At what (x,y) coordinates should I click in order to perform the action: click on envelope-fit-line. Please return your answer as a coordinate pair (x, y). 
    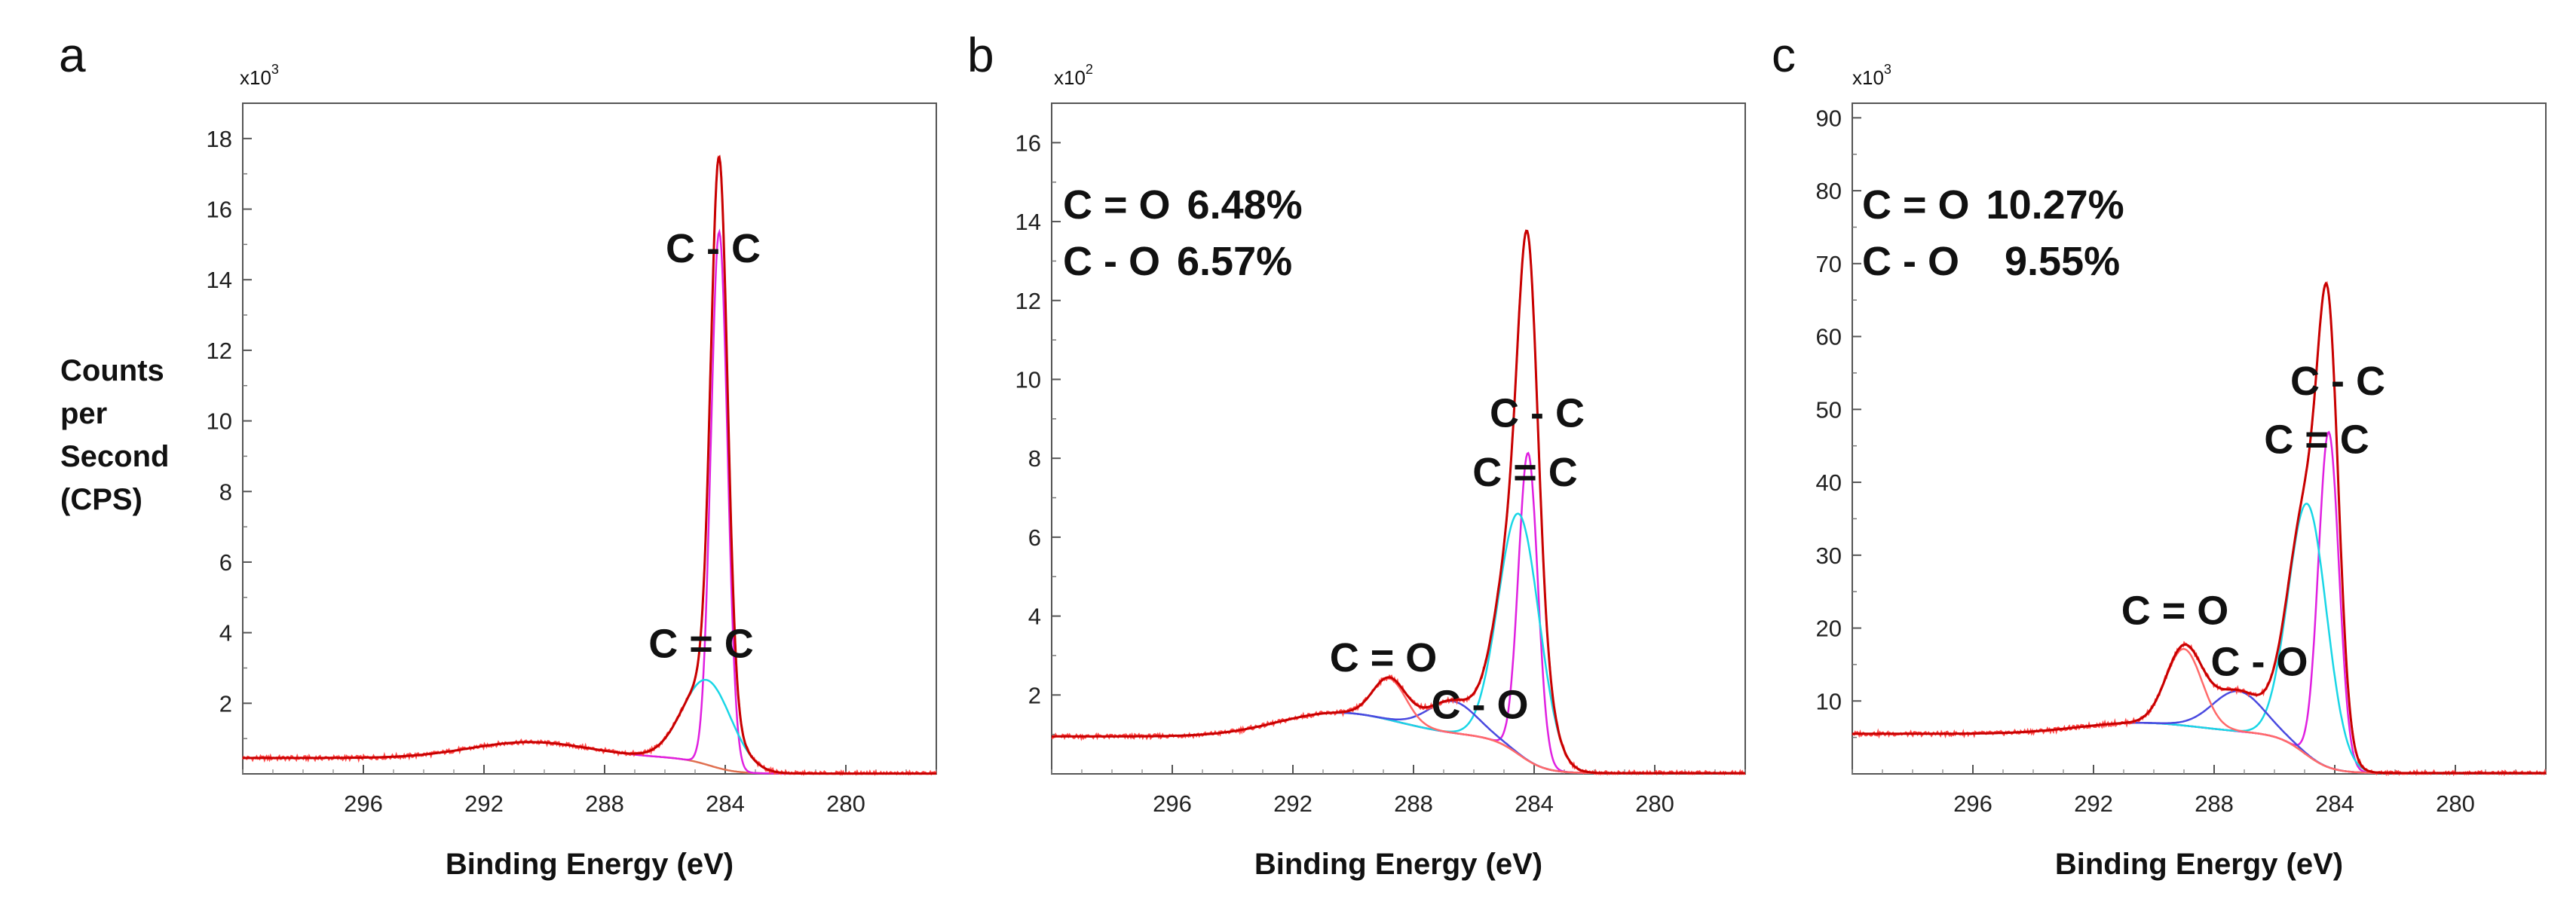
    Looking at the image, I should click on (2199, 528).